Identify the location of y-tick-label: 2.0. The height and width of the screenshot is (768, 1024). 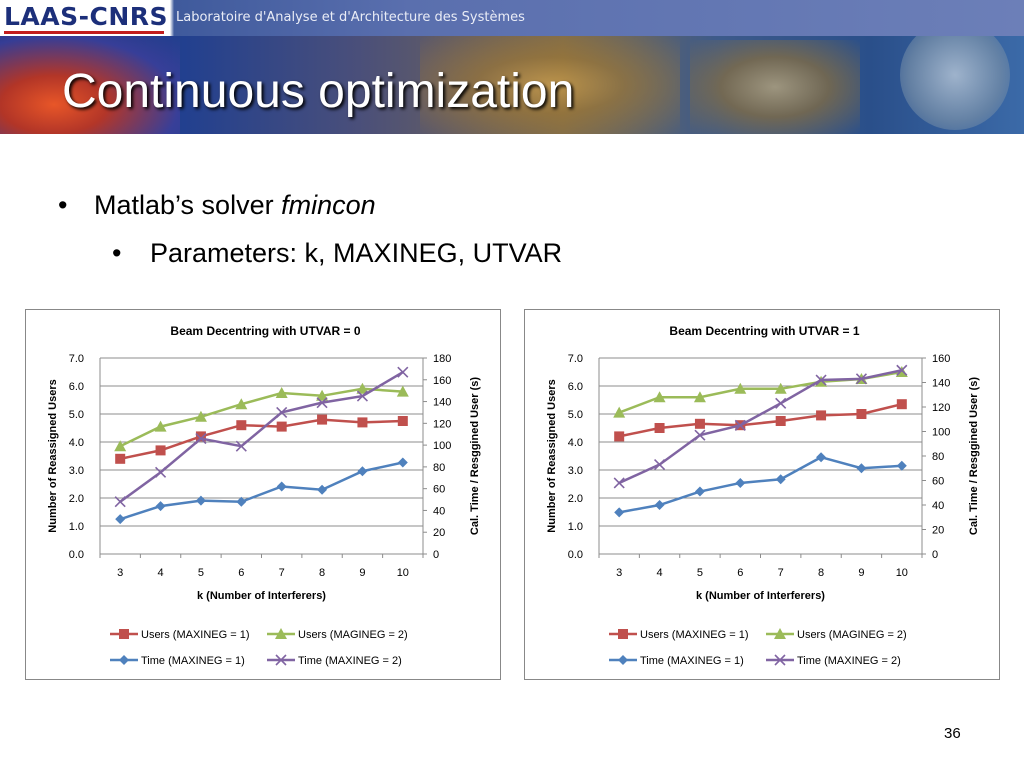
(575, 499).